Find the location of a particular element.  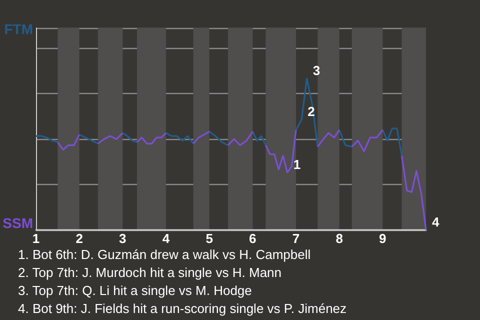

x-tick-label: 7 is located at coordinates (296, 238).